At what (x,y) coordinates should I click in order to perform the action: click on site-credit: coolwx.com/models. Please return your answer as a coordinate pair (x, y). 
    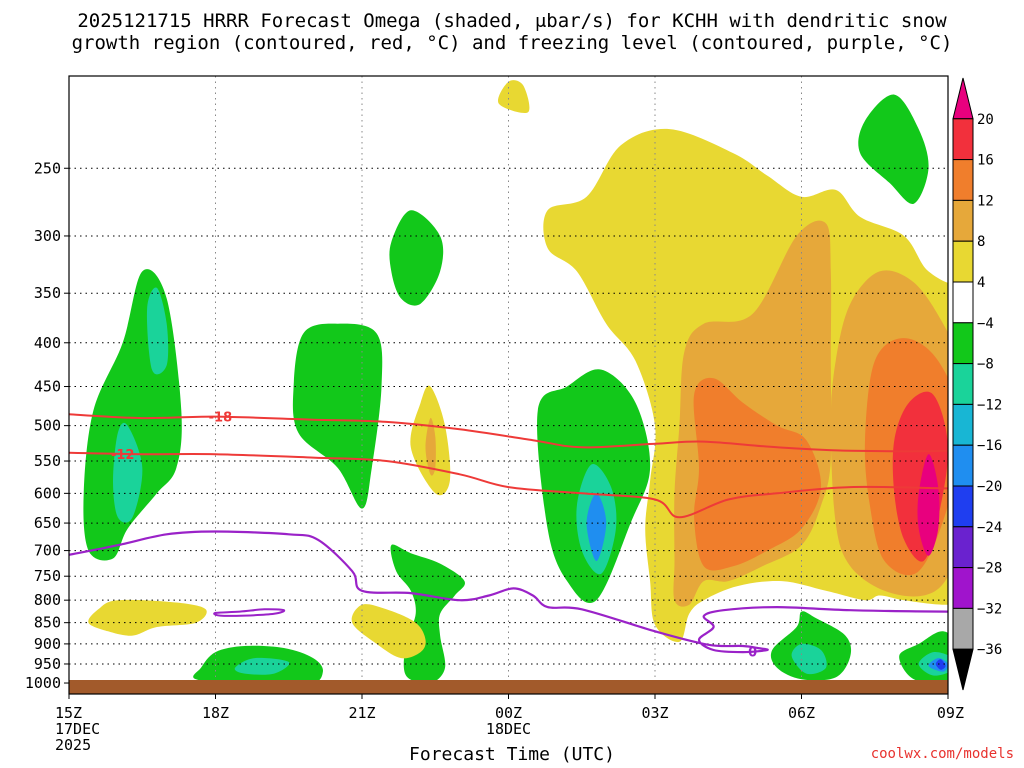
    Looking at the image, I should click on (942, 754).